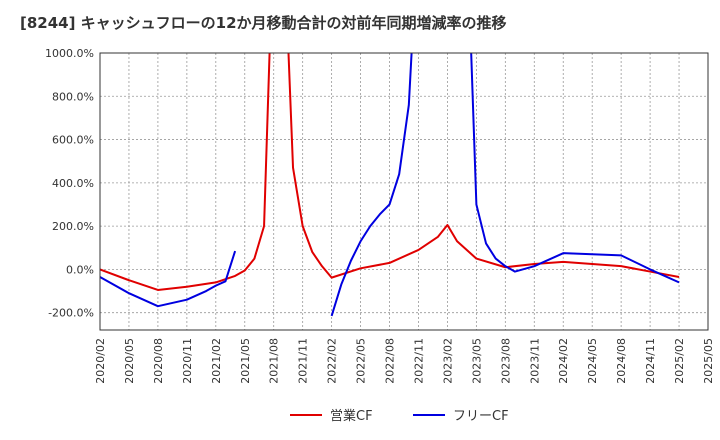 The height and width of the screenshot is (440, 720). I want to click on x-tick-label: 2025/05, so click(708, 361).